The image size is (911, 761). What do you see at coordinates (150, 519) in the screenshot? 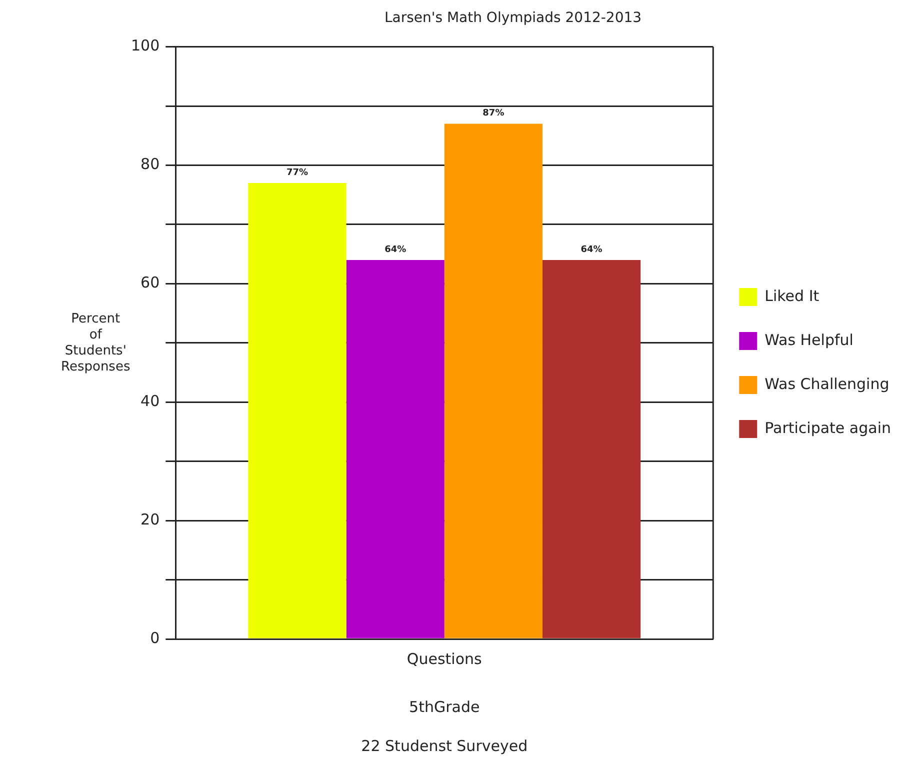
I see `y-tick-label: 20` at bounding box center [150, 519].